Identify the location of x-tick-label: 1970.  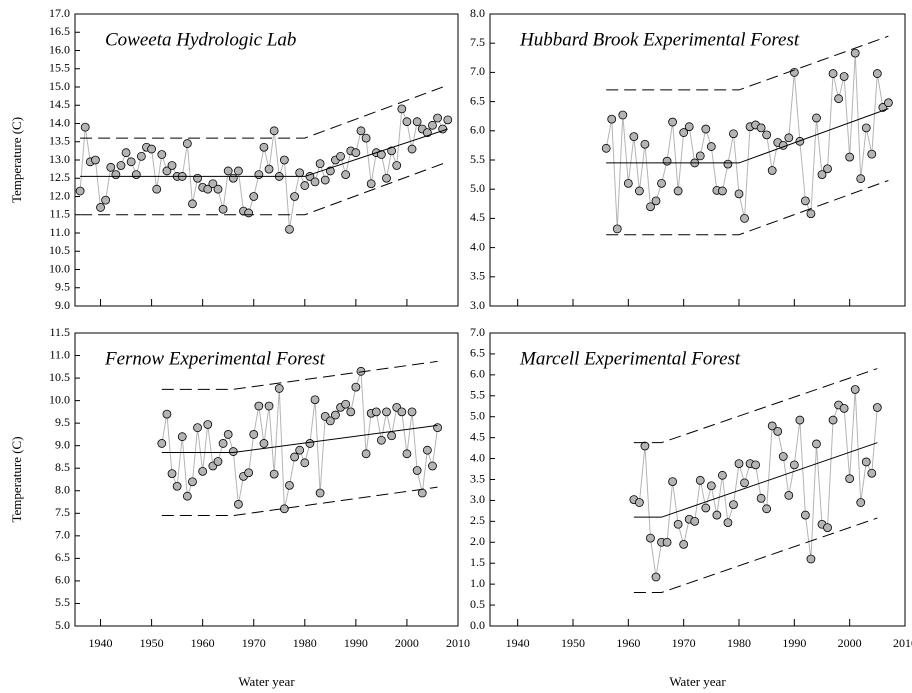
(254, 643).